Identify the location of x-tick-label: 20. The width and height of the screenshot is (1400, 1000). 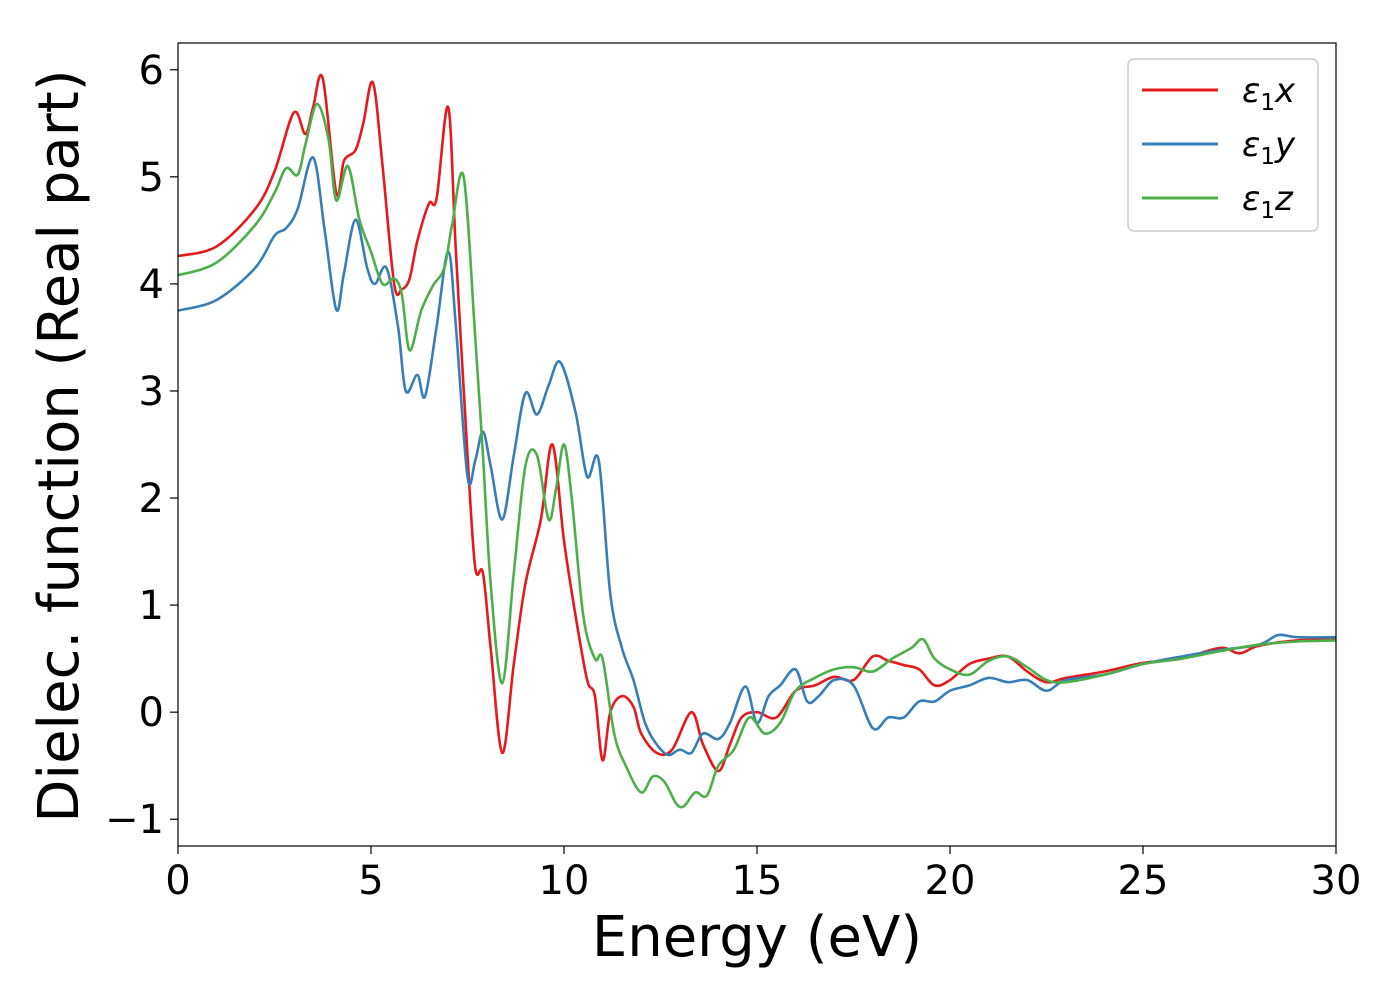
(950, 881).